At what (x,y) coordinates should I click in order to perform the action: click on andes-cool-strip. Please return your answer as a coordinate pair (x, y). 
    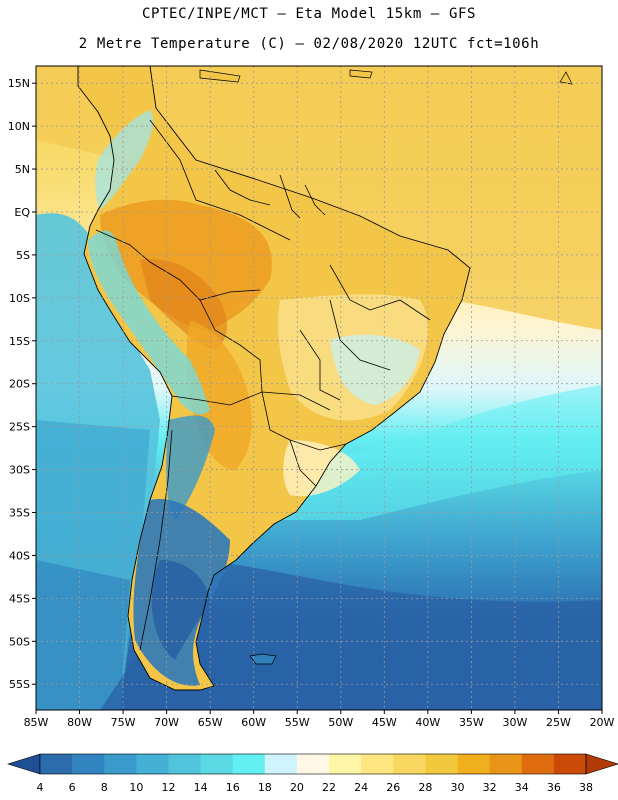
    Looking at the image, I should click on (149, 322).